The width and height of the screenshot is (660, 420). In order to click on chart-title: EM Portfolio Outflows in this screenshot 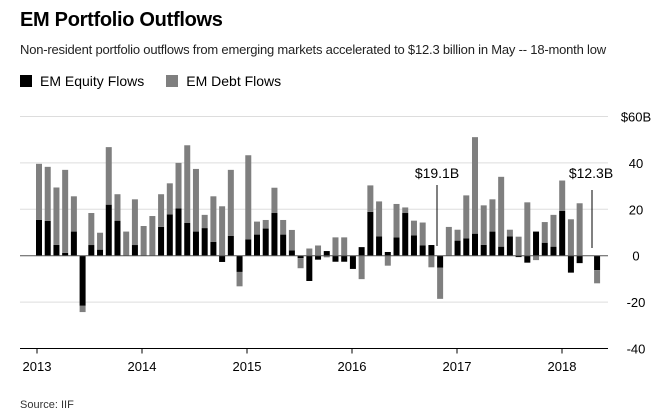, I will do `click(121, 20)`.